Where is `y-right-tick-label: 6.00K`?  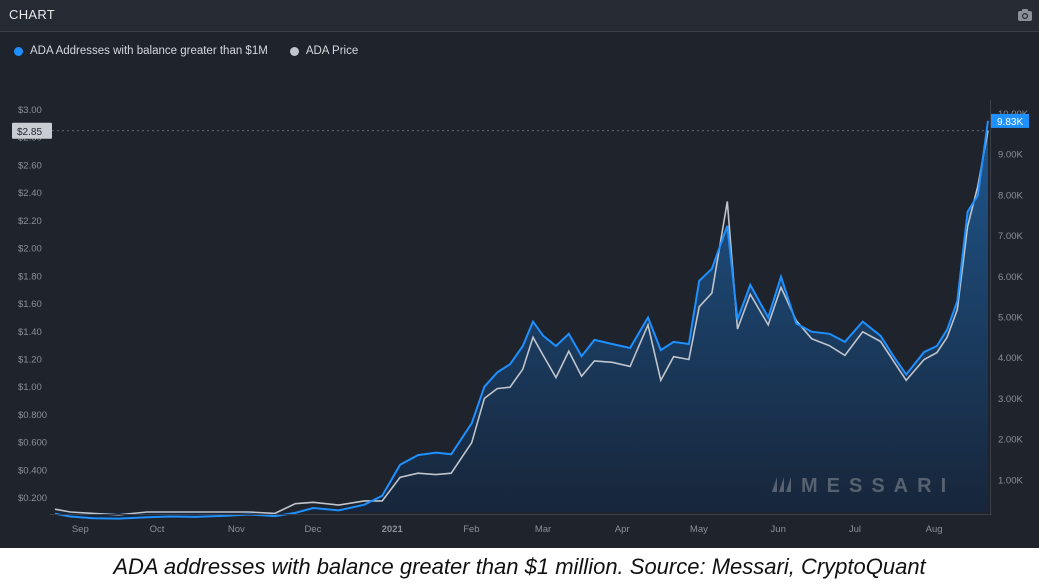 y-right-tick-label: 6.00K is located at coordinates (1010, 277).